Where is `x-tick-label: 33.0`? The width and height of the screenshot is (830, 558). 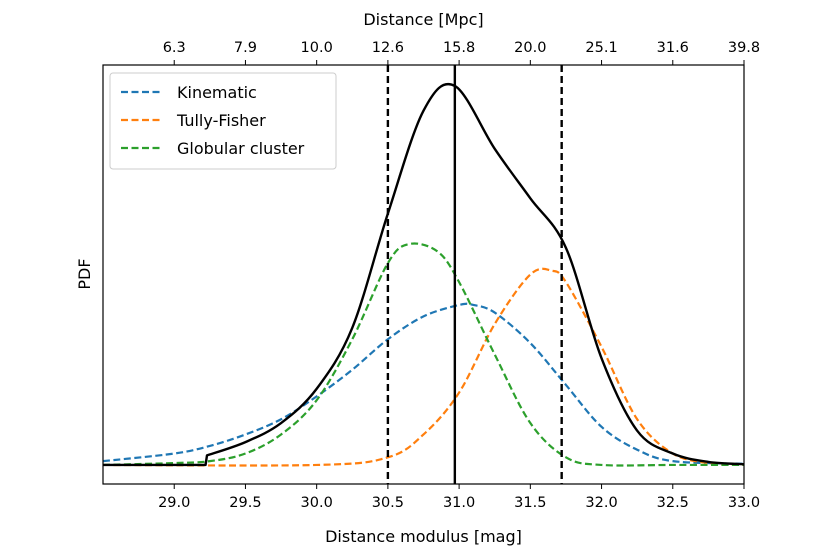
x-tick-label: 33.0 is located at coordinates (744, 503).